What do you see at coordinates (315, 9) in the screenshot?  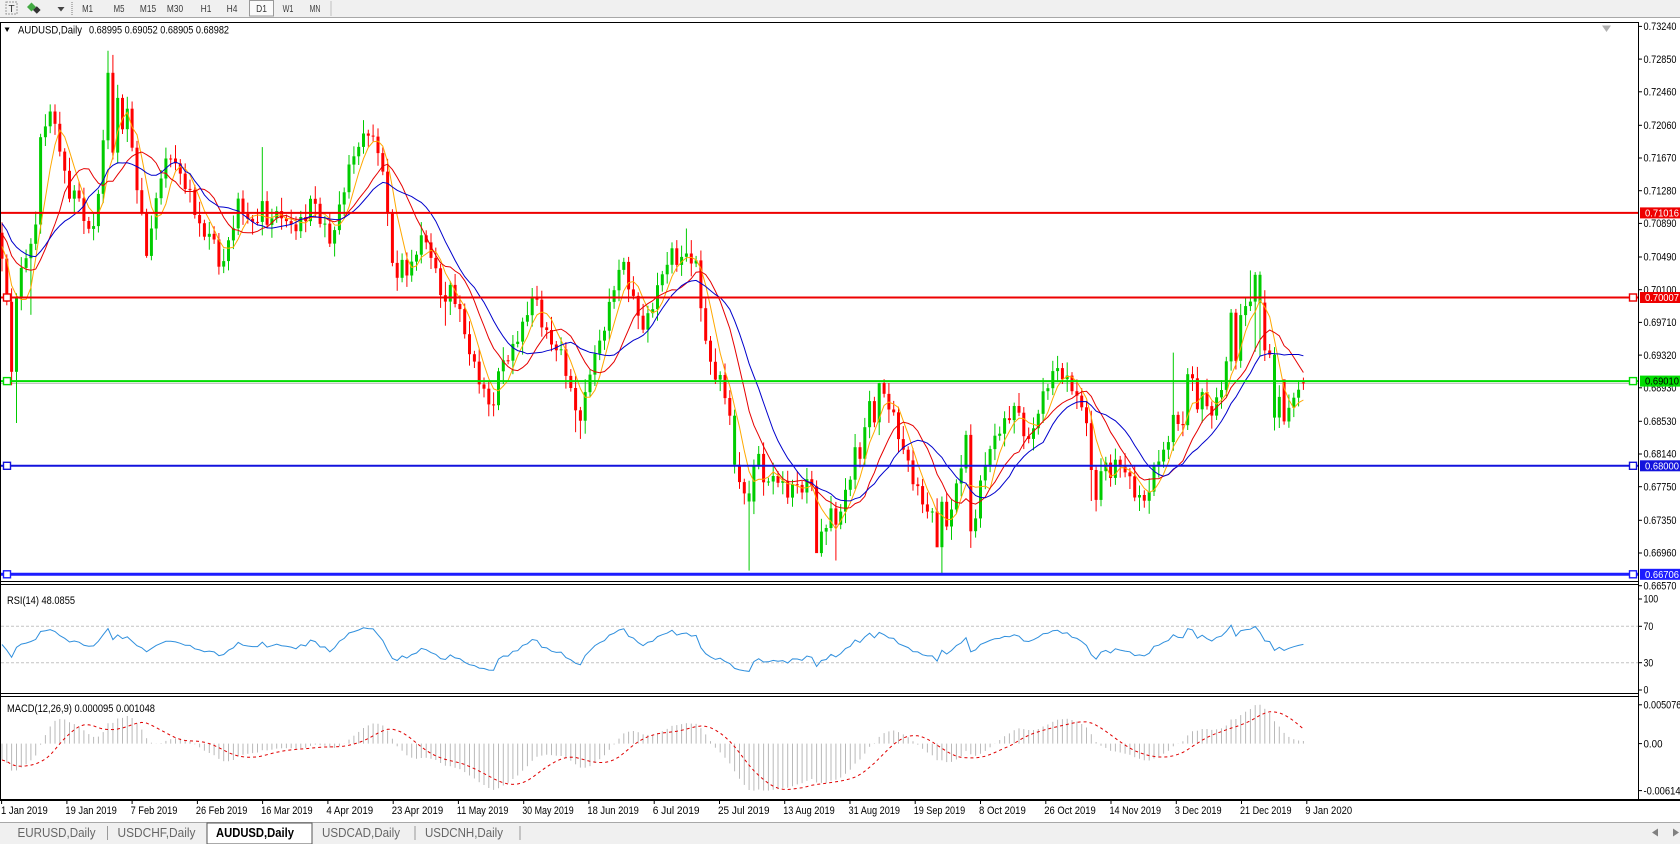 I see `svg-text: MN` at bounding box center [315, 9].